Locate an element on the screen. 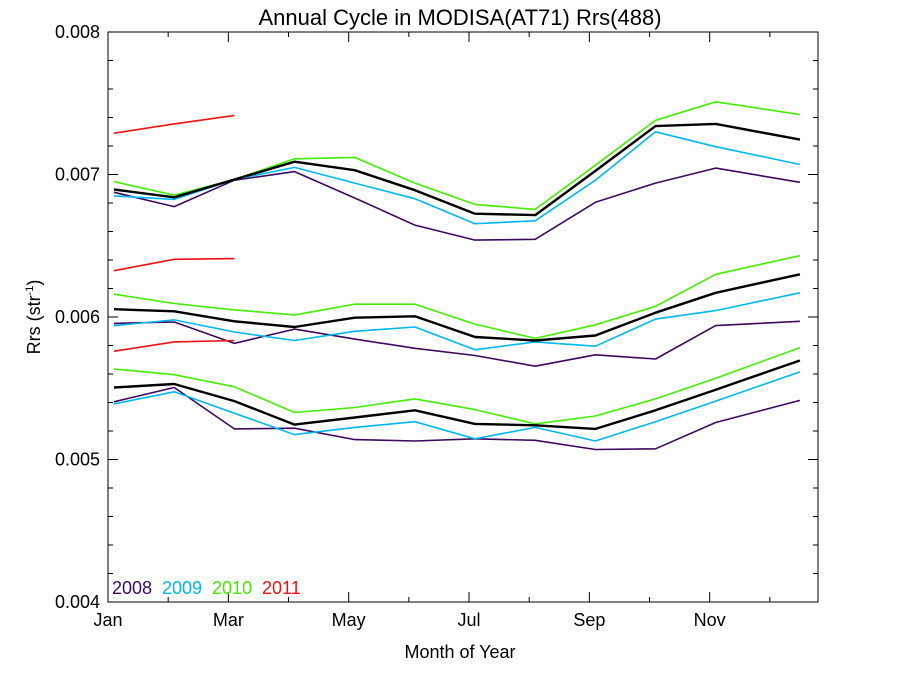 Image resolution: width=900 pixels, height=675 pixels. y-tick-label: 0.006 is located at coordinates (77, 317).